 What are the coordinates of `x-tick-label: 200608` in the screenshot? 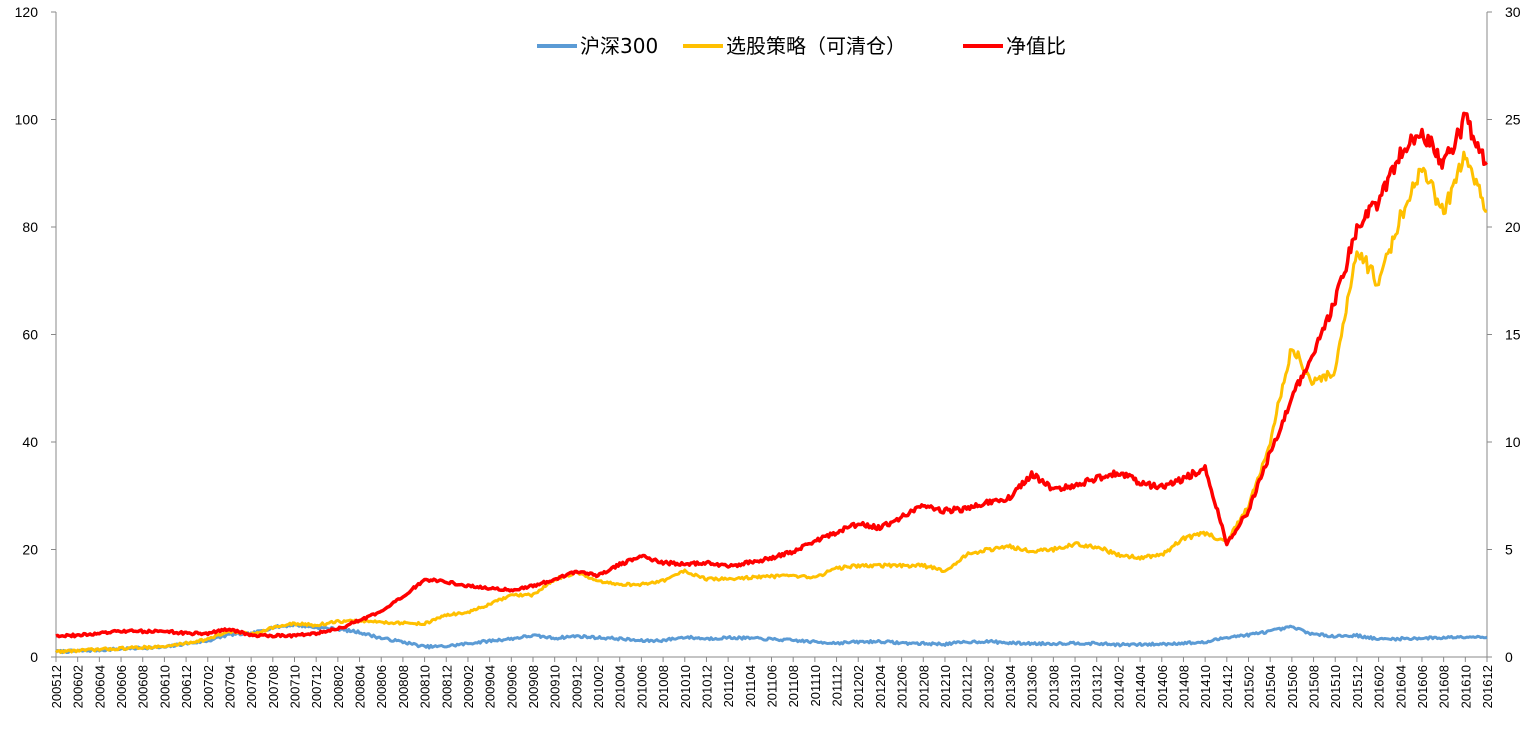 It's located at (143, 686).